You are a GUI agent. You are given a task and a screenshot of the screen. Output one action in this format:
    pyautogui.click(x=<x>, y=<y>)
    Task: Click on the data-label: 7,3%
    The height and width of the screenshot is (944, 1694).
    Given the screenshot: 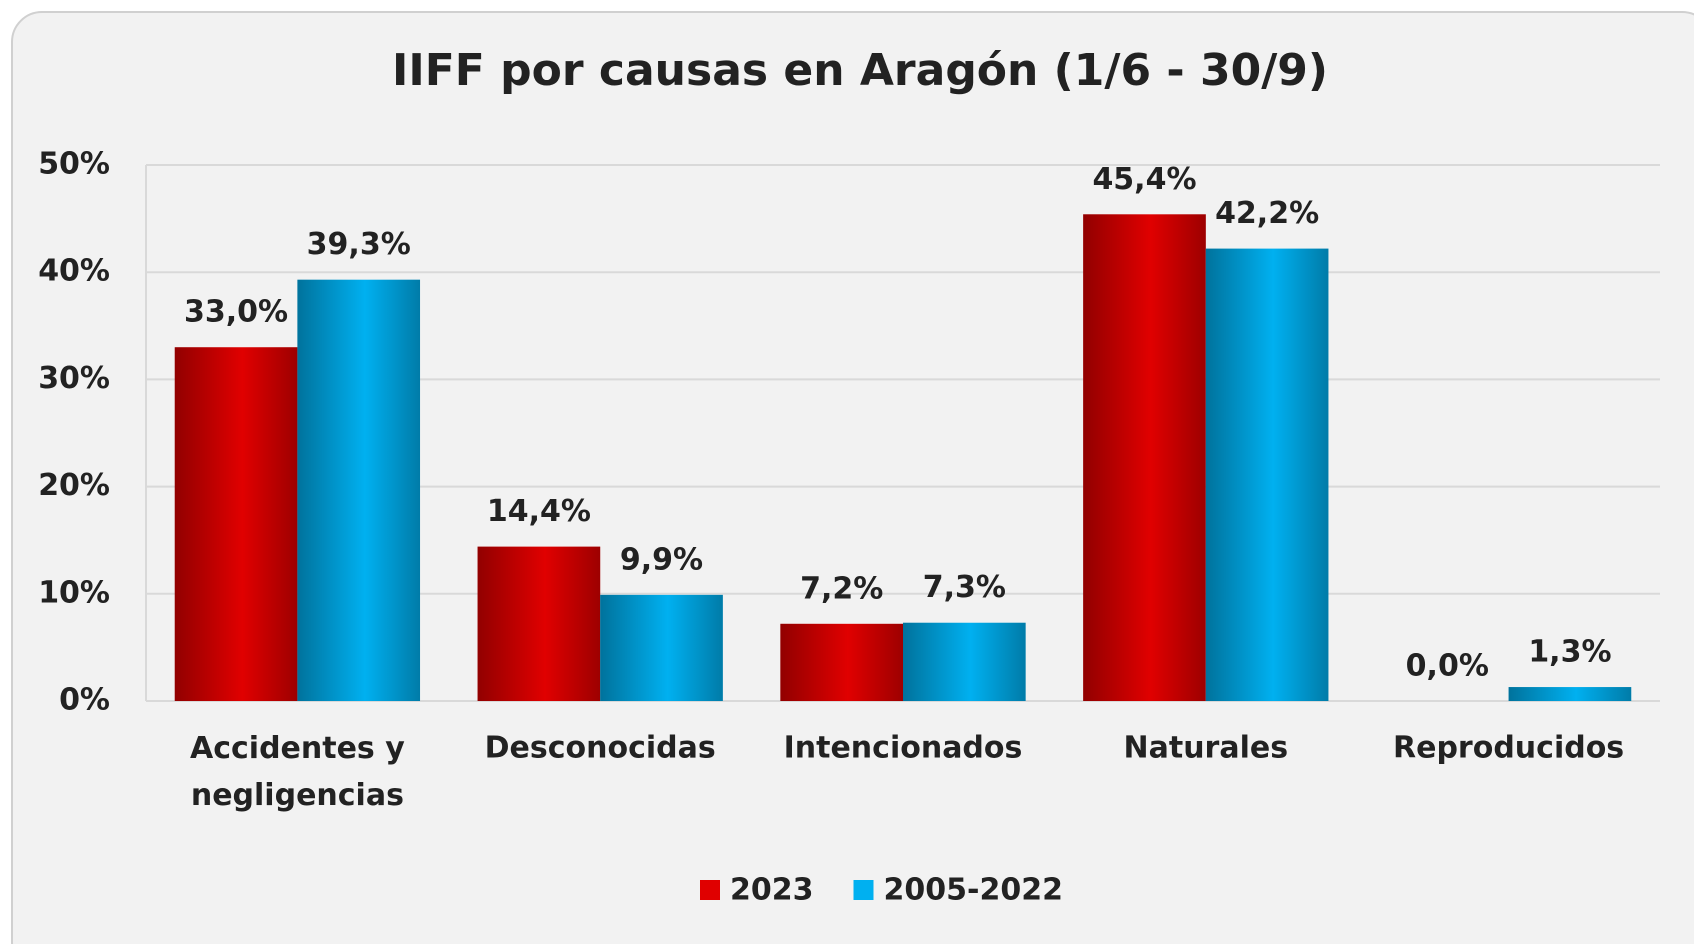 What is the action you would take?
    pyautogui.click(x=964, y=587)
    